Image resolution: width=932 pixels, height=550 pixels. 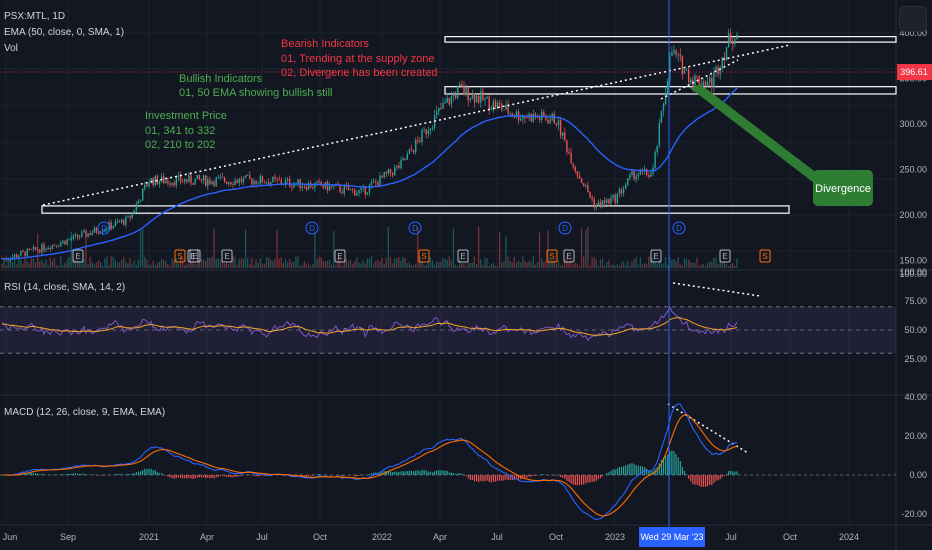 I want to click on divergence-arrow, so click(x=758, y=135).